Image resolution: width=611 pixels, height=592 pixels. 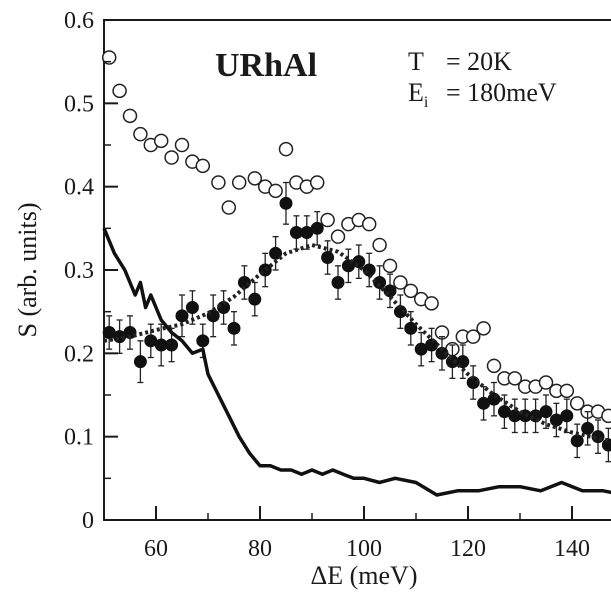 I want to click on x-axis-title: ΔE (meV), so click(x=364, y=575).